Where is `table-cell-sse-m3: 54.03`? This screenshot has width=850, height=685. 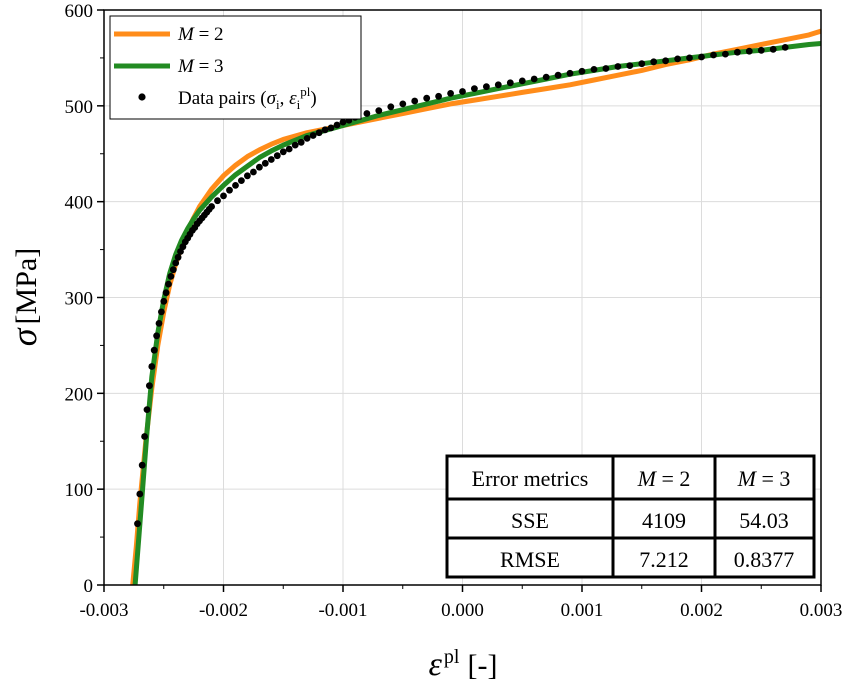 table-cell-sse-m3: 54.03 is located at coordinates (764, 520).